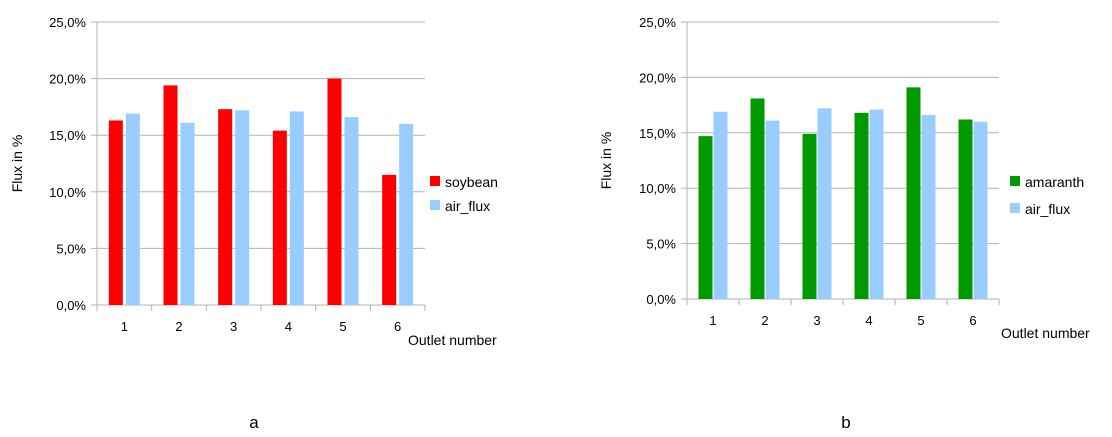 The height and width of the screenshot is (437, 1112). What do you see at coordinates (254, 422) in the screenshot?
I see `panel-label: a` at bounding box center [254, 422].